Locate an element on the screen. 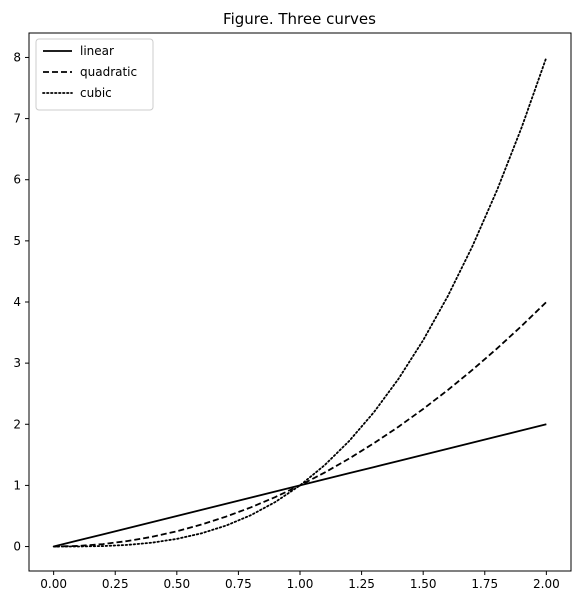 Image resolution: width=581 pixels, height=609 pixels. y-tick-label: 1 is located at coordinates (17, 485).